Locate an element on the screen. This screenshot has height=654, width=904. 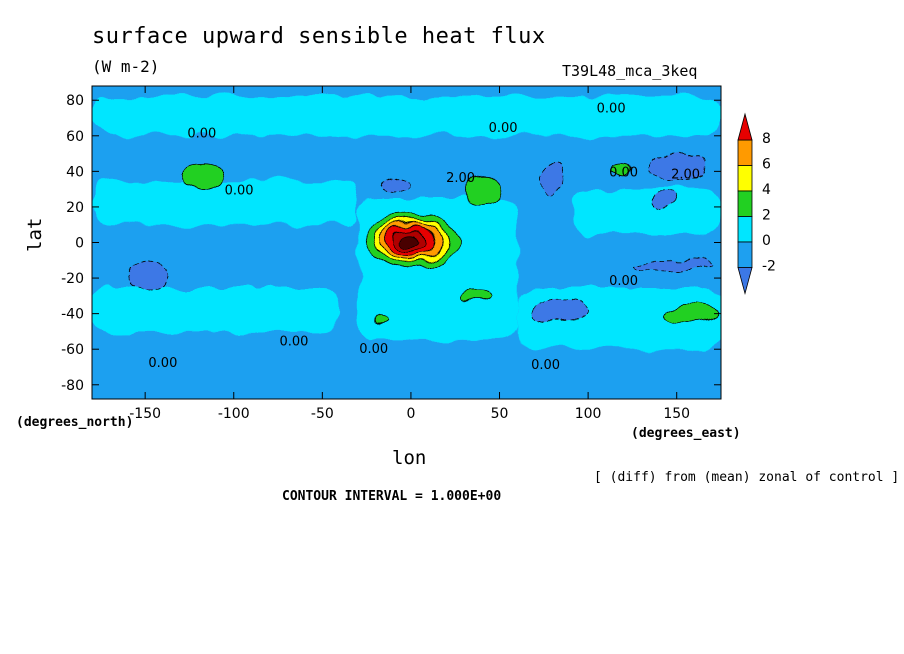
y-tick-label: -40 is located at coordinates (72, 315).